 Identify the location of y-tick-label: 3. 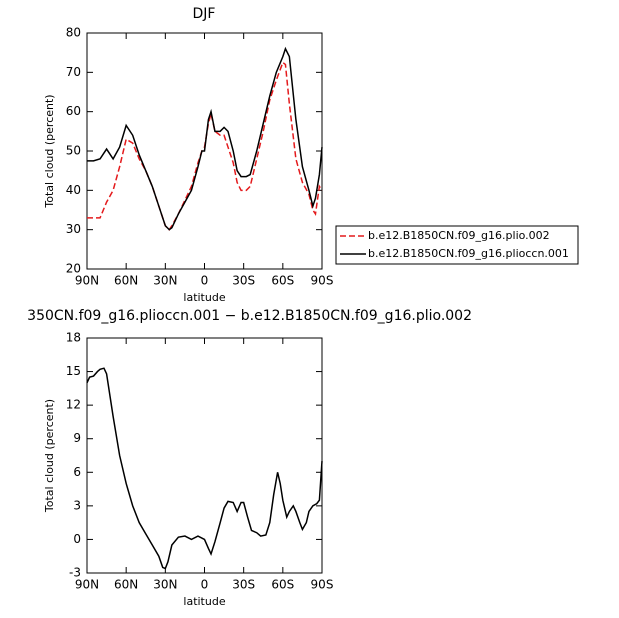
(77, 505).